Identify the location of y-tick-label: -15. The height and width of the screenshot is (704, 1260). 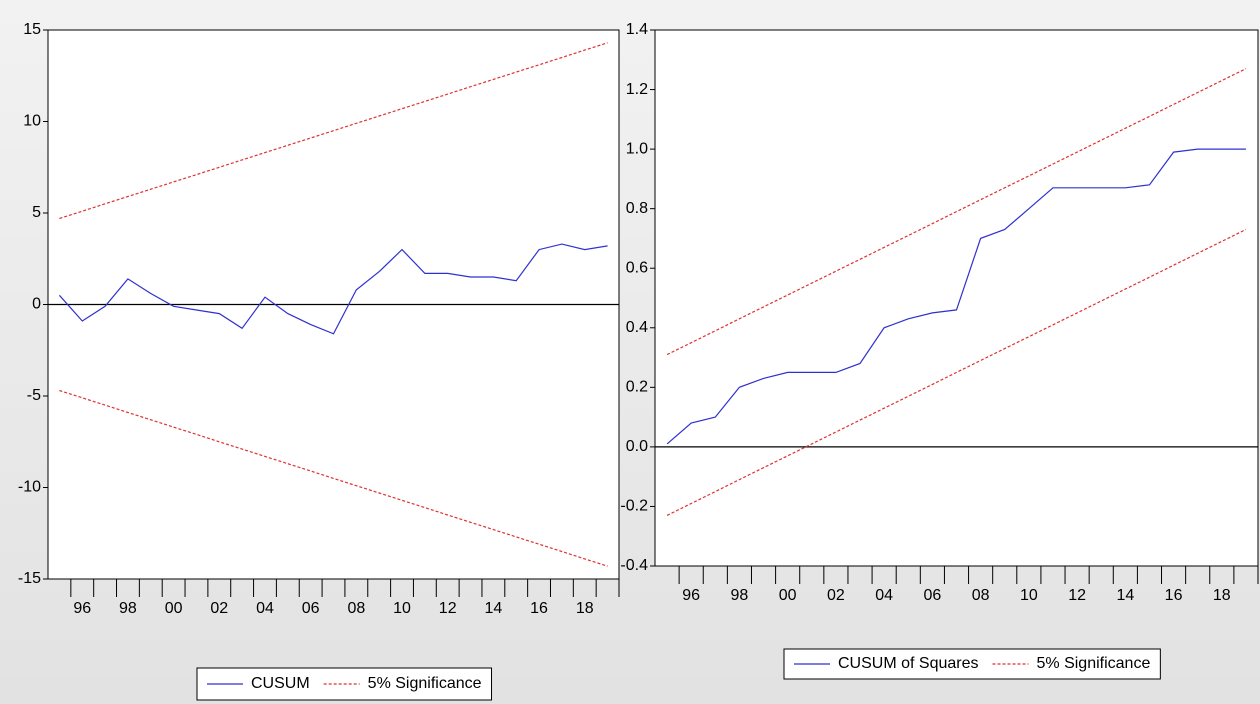
(29, 578).